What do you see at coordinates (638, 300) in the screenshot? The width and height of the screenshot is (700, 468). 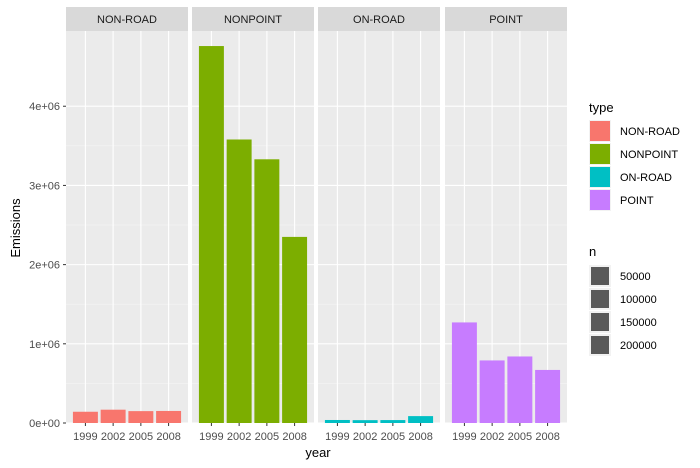 I see `legend-n-label: 100000` at bounding box center [638, 300].